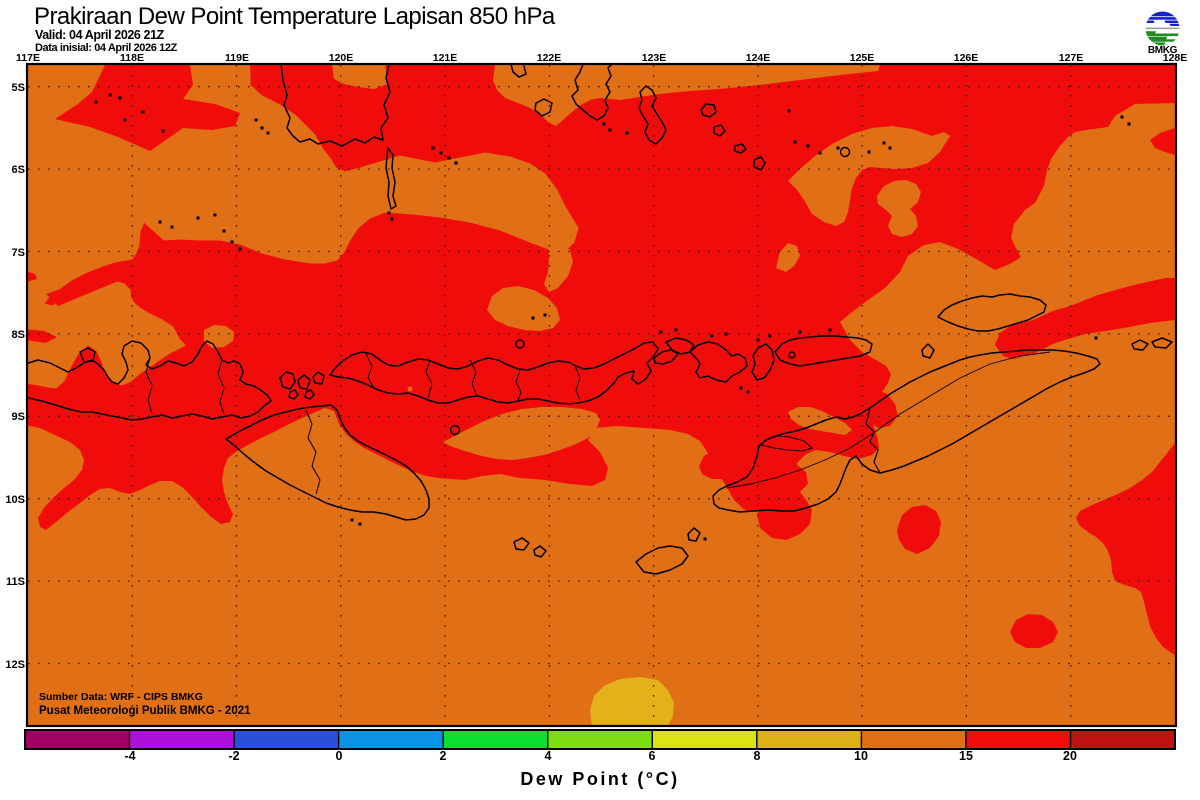 This screenshot has height=800, width=1200. Describe the element at coordinates (18, 417) in the screenshot. I see `svg-text: 9S` at that location.